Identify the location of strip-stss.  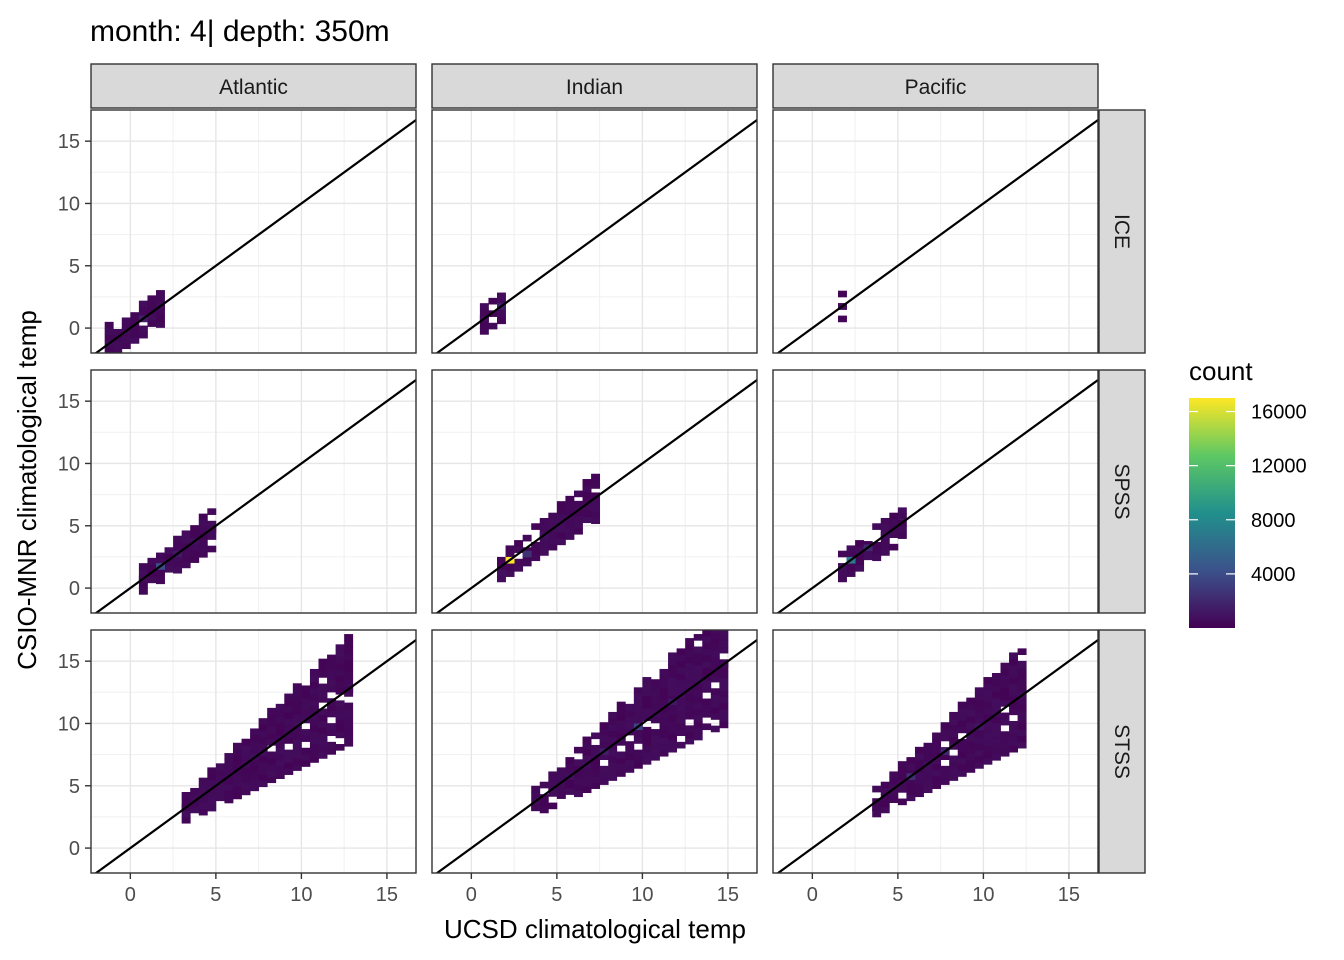
(1122, 751).